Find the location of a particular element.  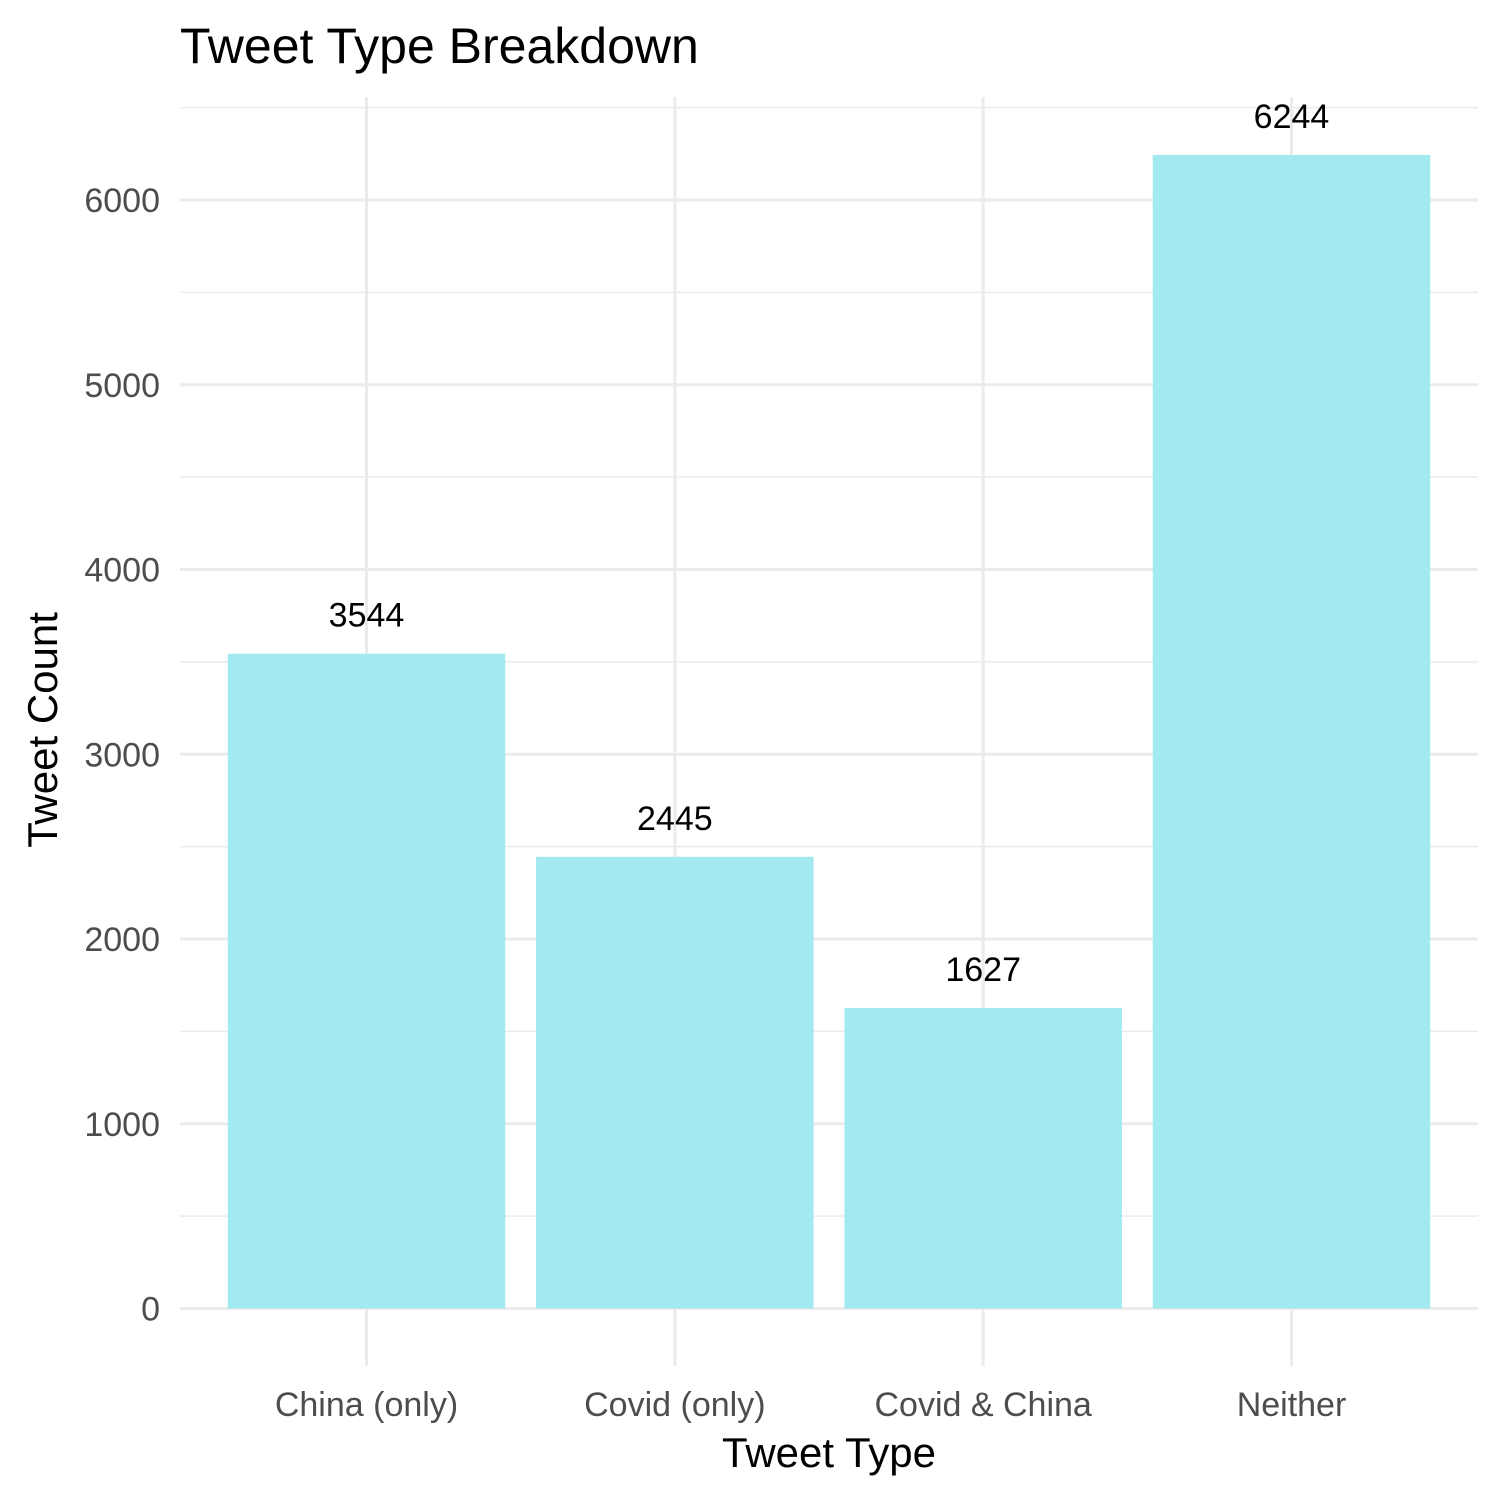

y-tick-label: 3000 is located at coordinates (122, 755).